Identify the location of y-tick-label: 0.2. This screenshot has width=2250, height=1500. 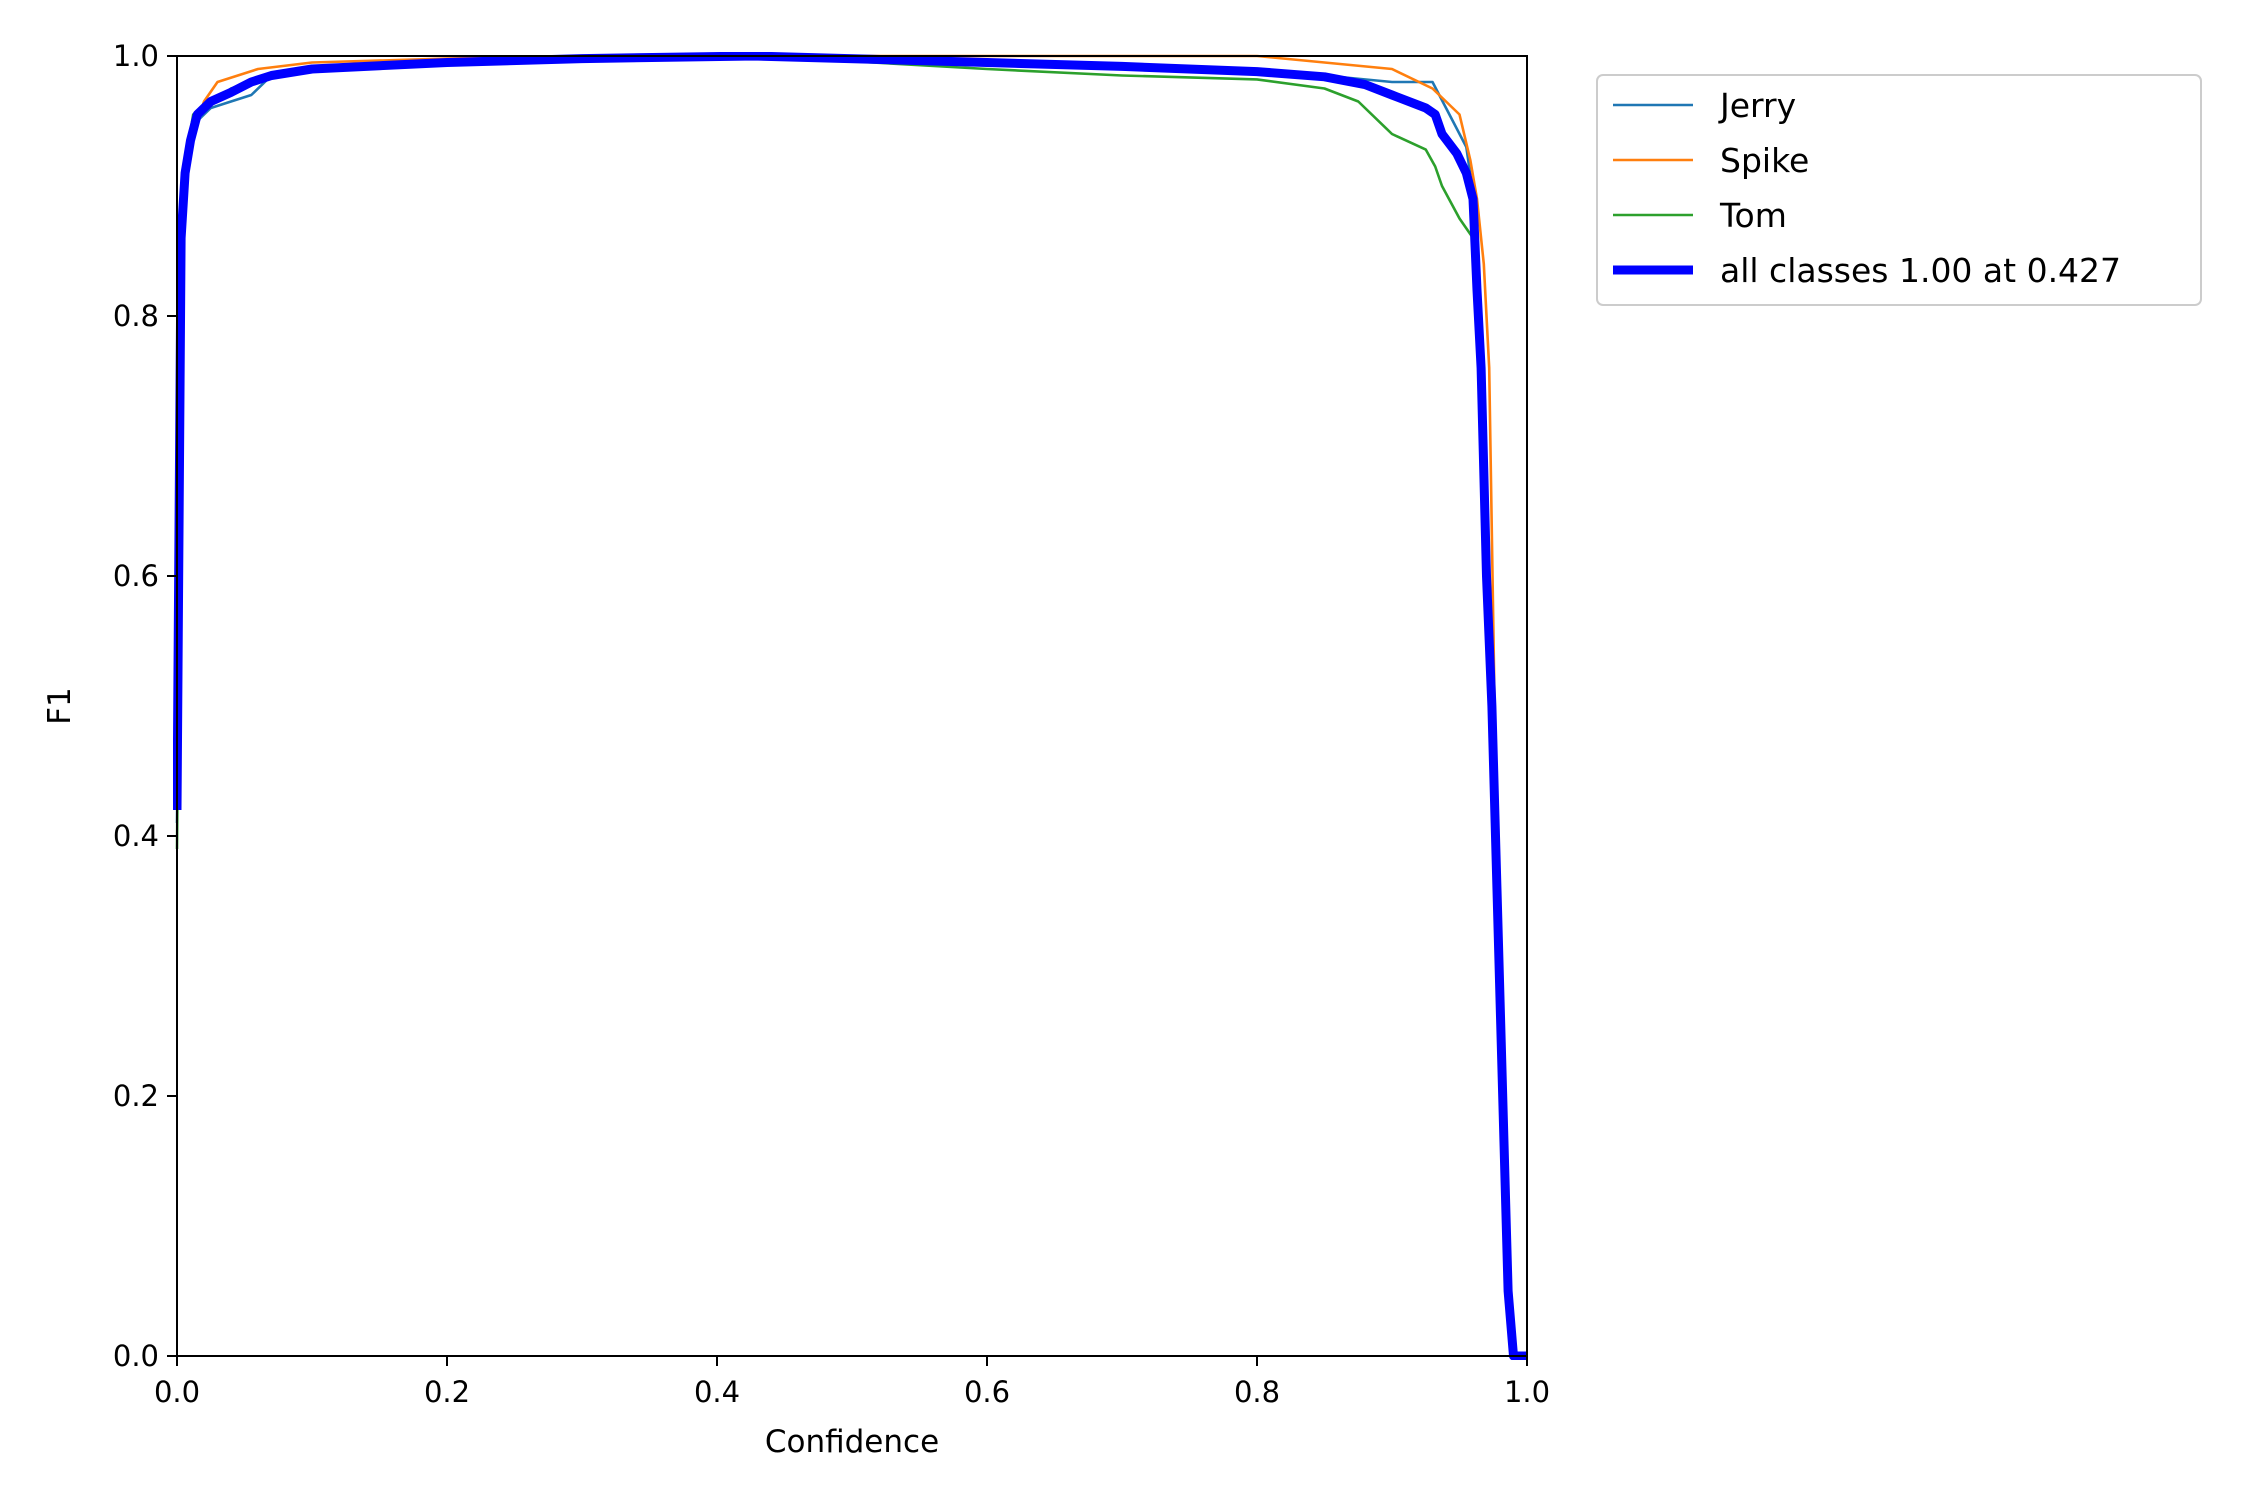
(136, 1096).